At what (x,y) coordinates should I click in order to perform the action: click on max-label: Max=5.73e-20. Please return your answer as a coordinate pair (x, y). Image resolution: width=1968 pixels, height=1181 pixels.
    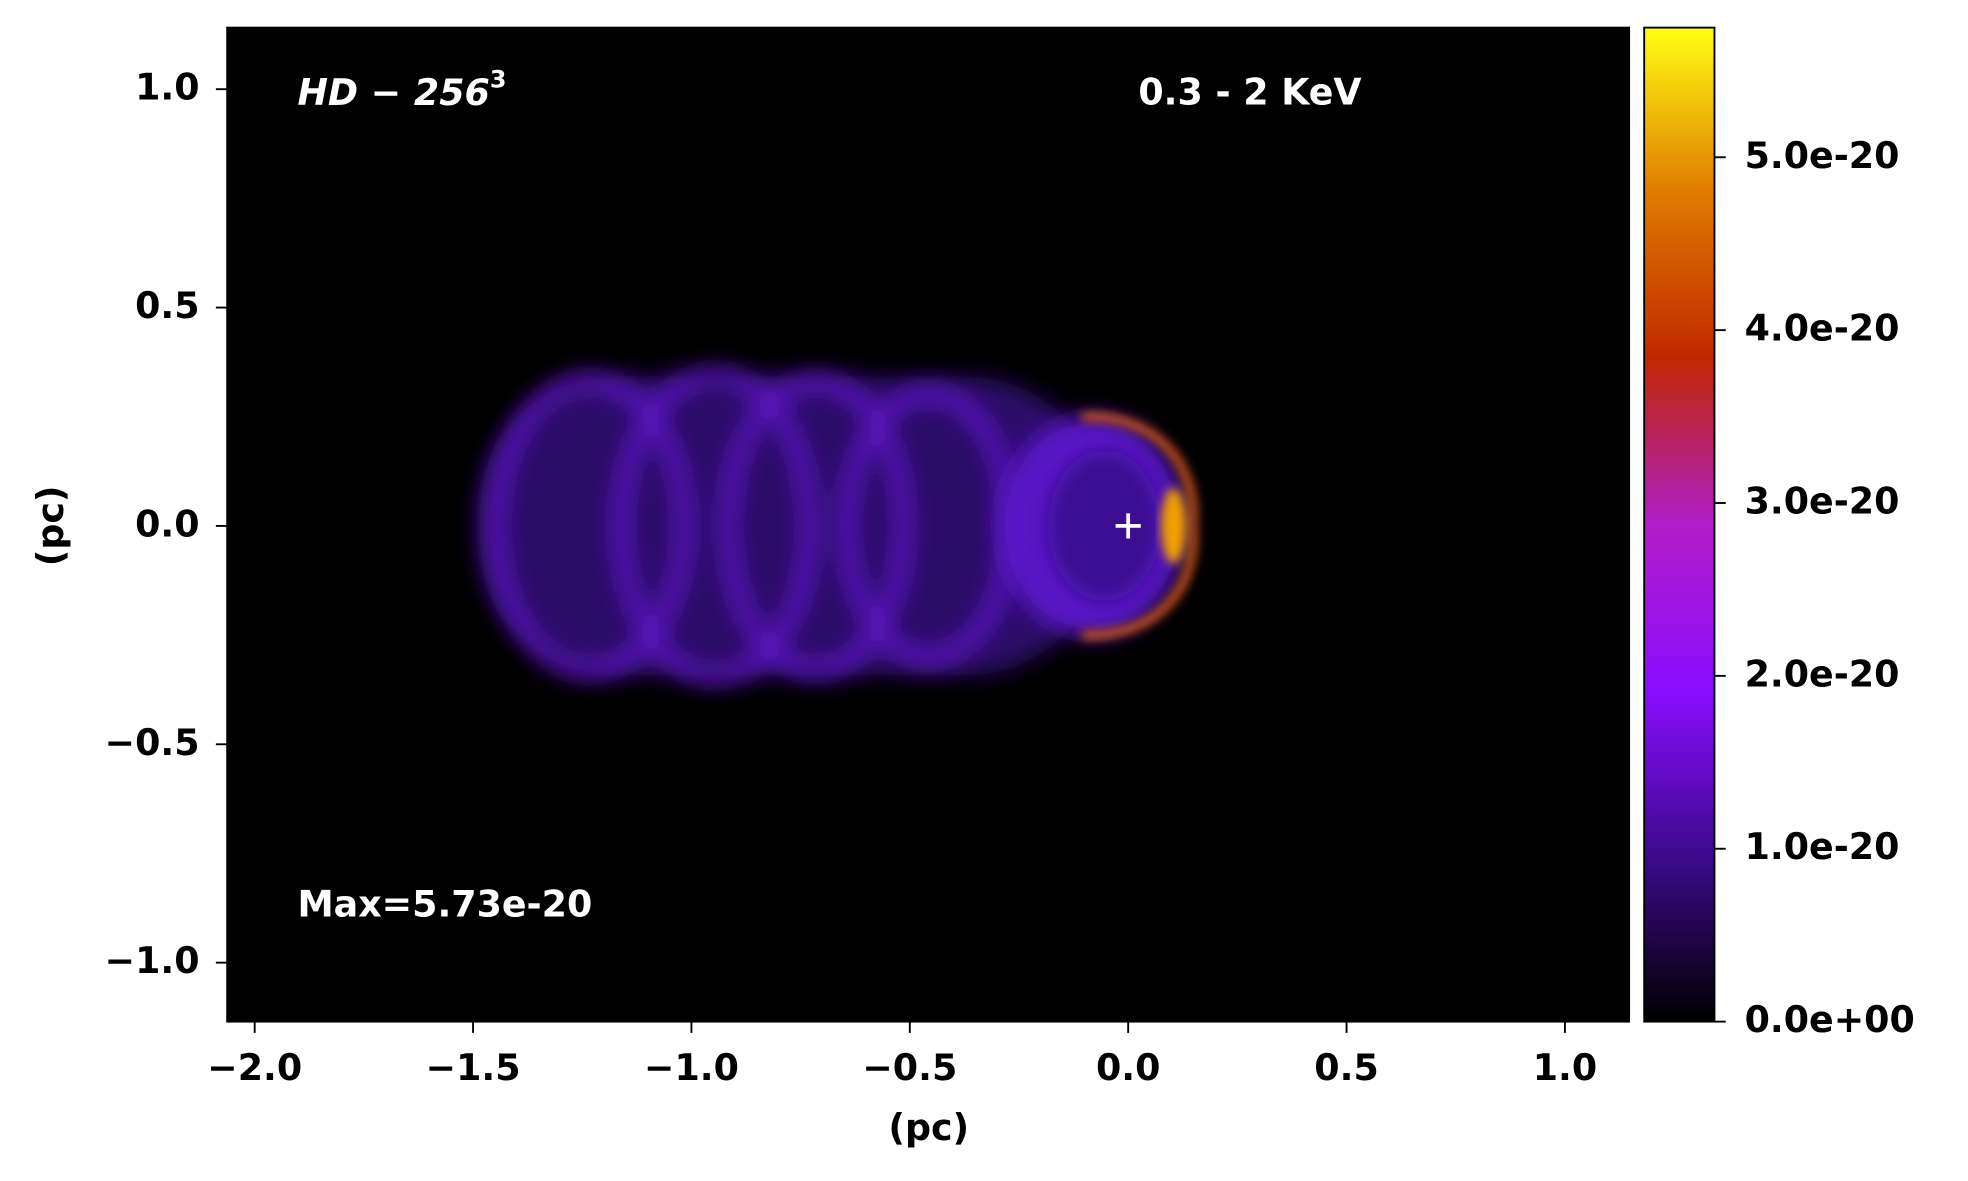
    Looking at the image, I should click on (444, 904).